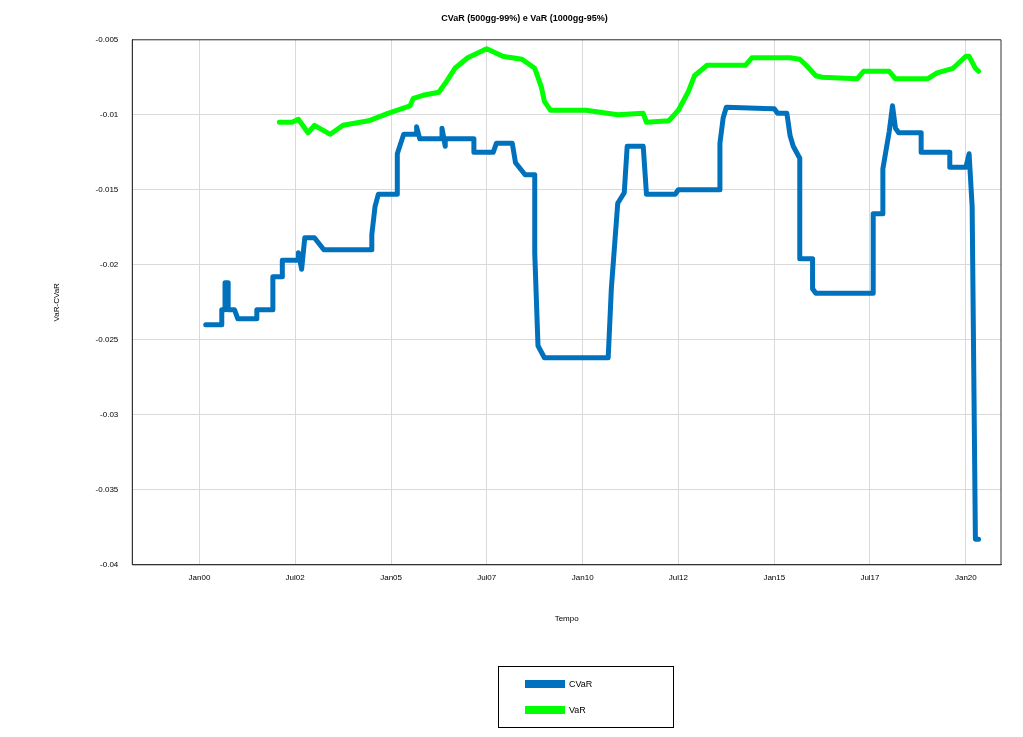  Describe the element at coordinates (583, 577) in the screenshot. I see `x-tick-label: Jan10` at that location.